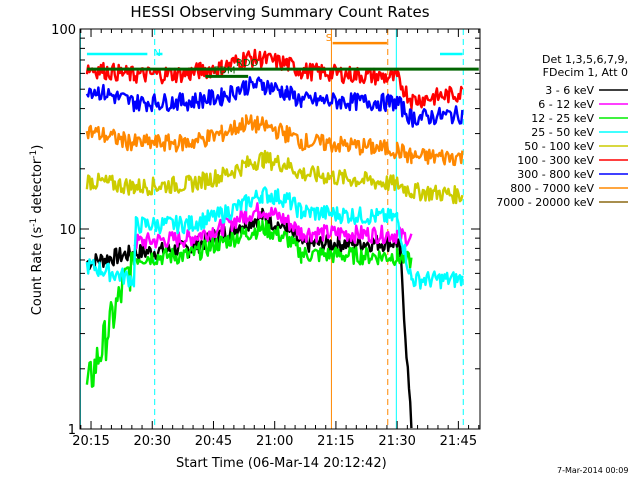 This screenshot has height=480, width=640. I want to click on legend-label-4: 50 - 100 keV, so click(559, 146).